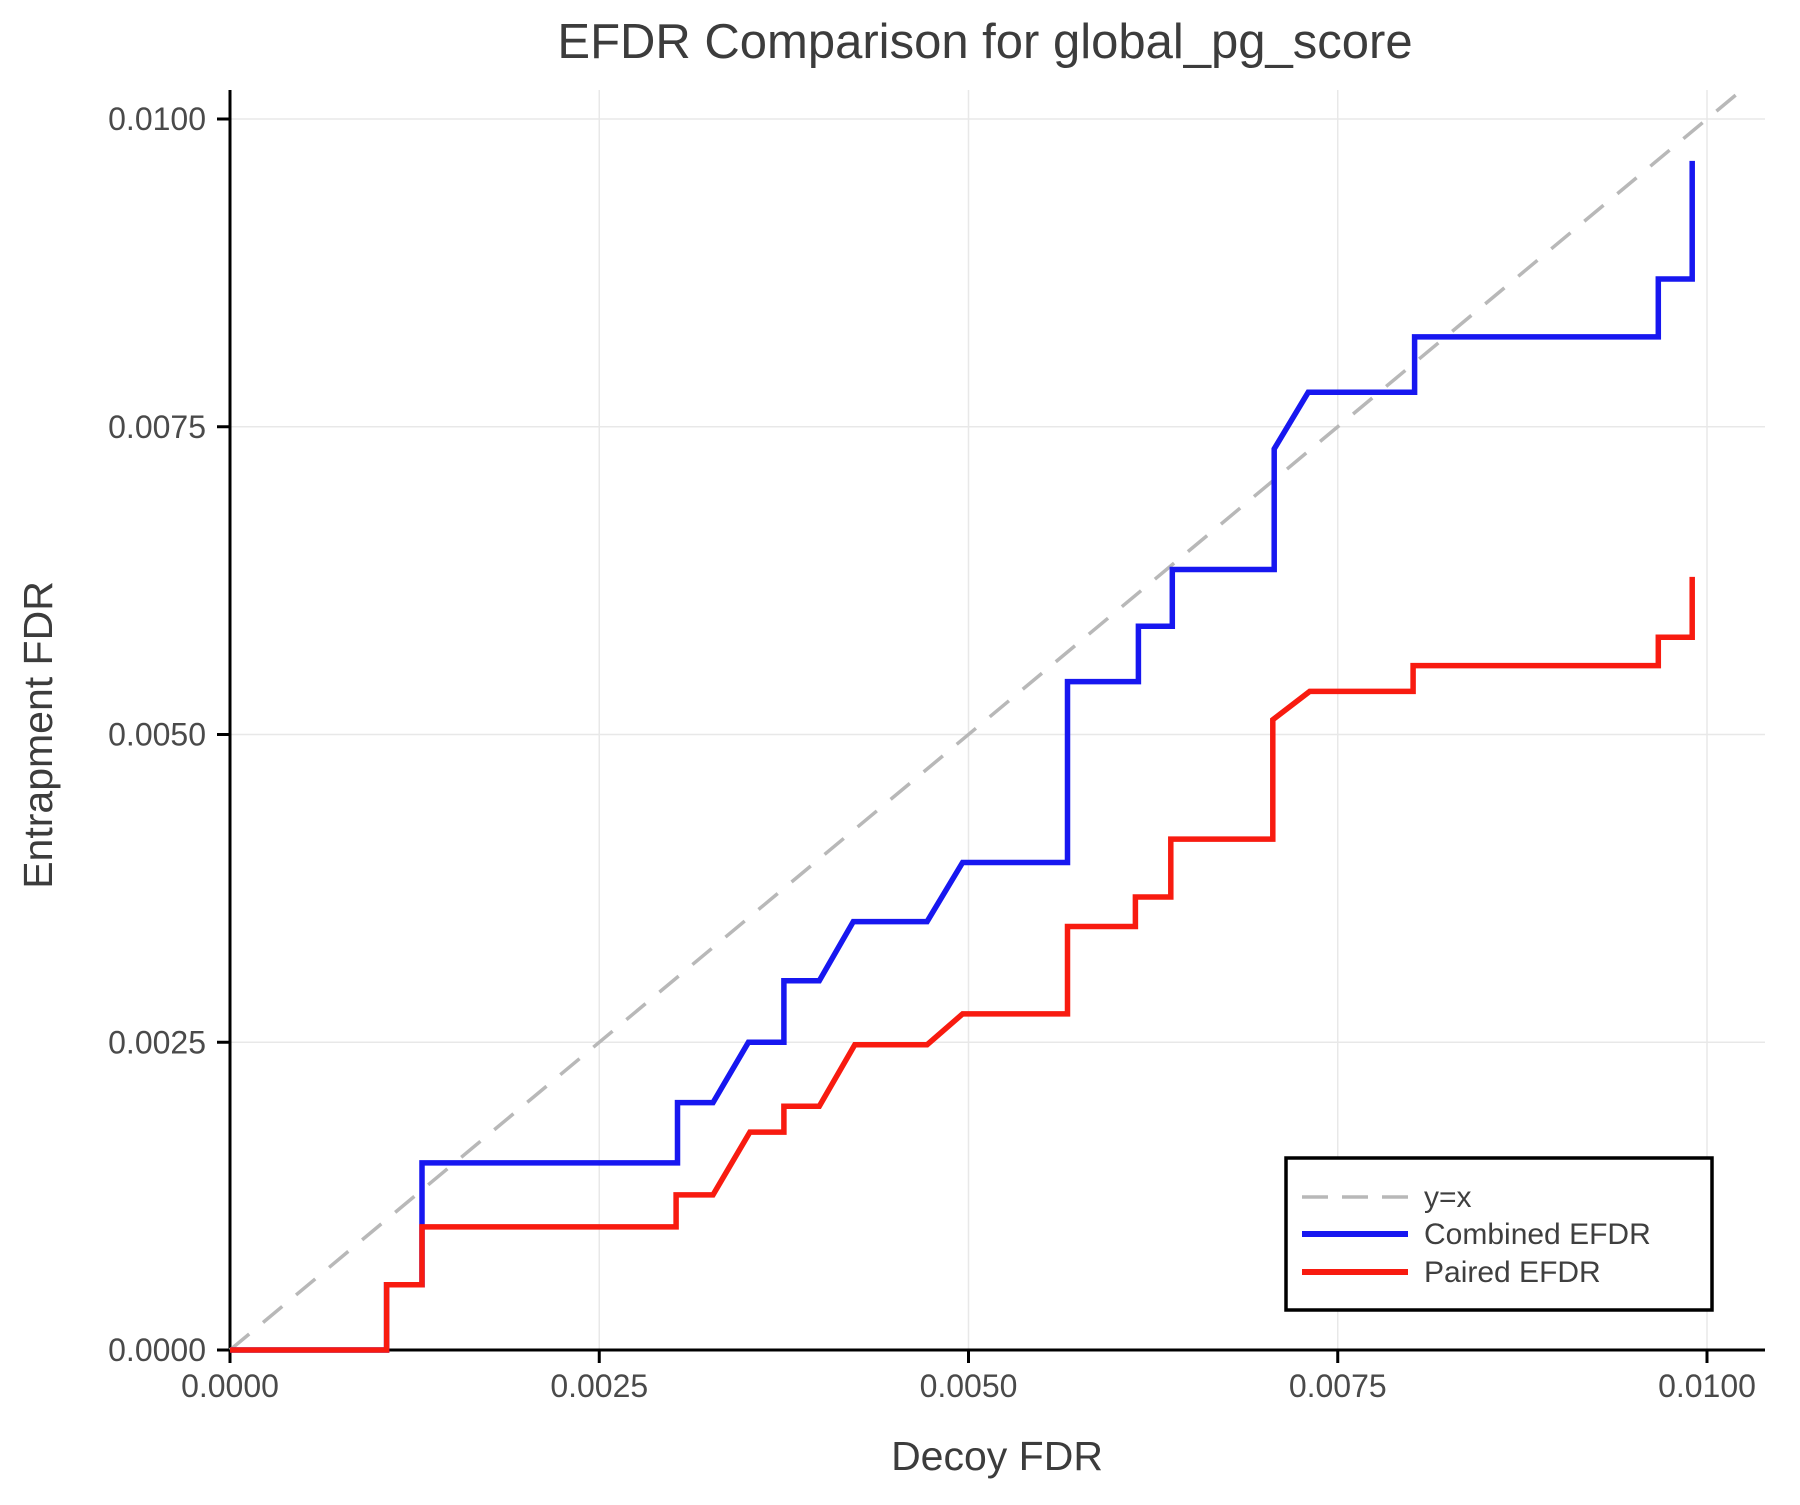  I want to click on y-tick-label: 0.0050, so click(157, 735).